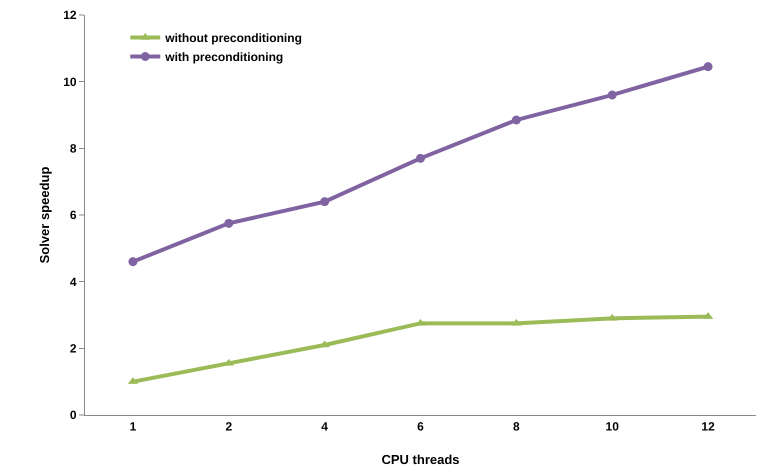 Image resolution: width=776 pixels, height=475 pixels. What do you see at coordinates (70, 15) in the screenshot?
I see `y-tick-label: 12` at bounding box center [70, 15].